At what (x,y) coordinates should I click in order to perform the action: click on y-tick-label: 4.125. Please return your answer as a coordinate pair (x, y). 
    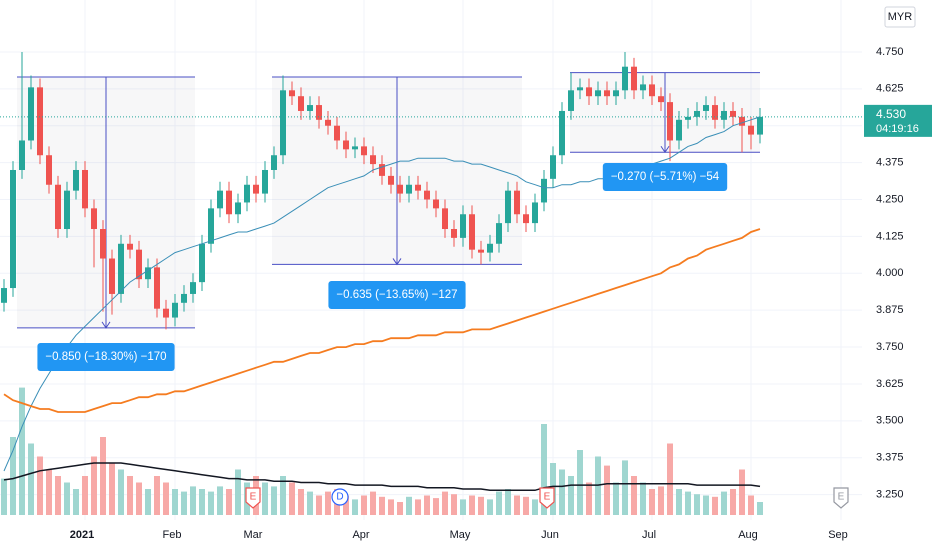
    Looking at the image, I should click on (890, 236).